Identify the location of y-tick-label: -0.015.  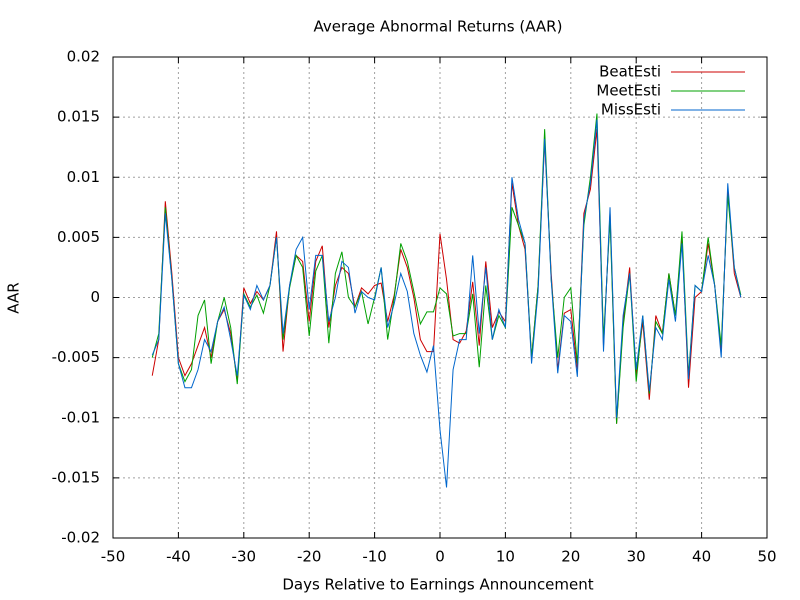
(76, 477).